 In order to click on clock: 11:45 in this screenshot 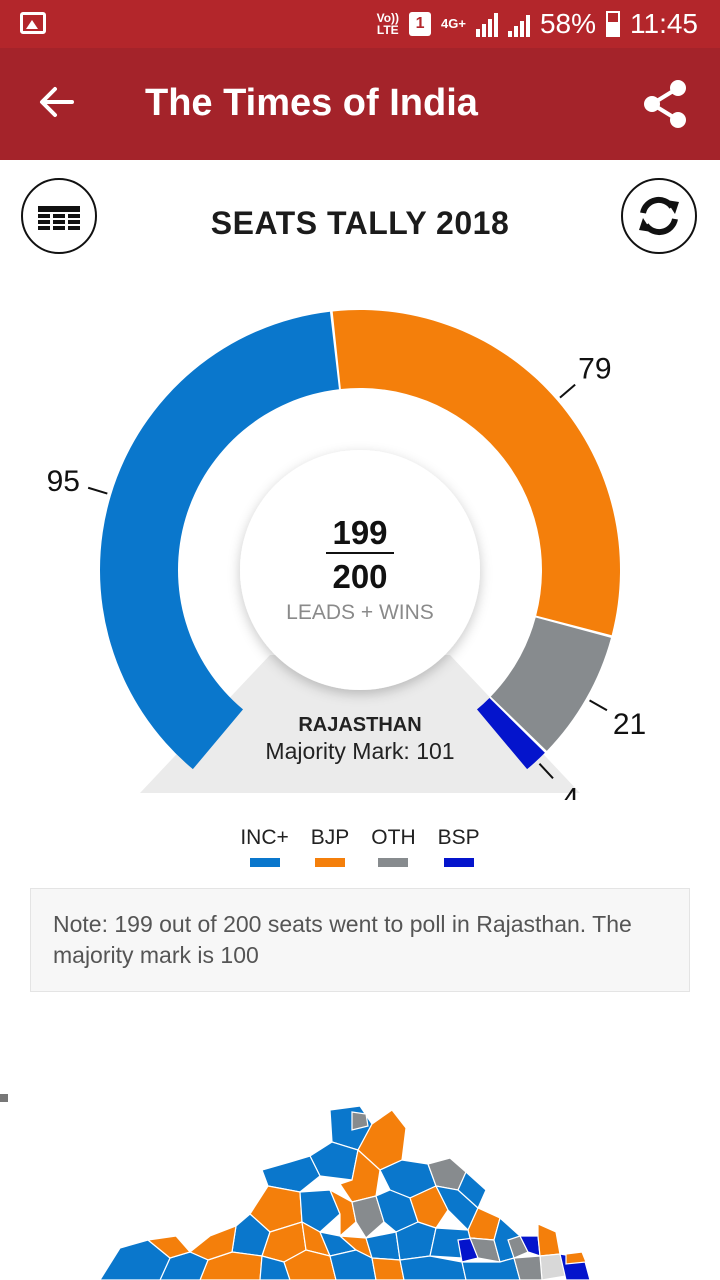, I will do `click(664, 23)`.